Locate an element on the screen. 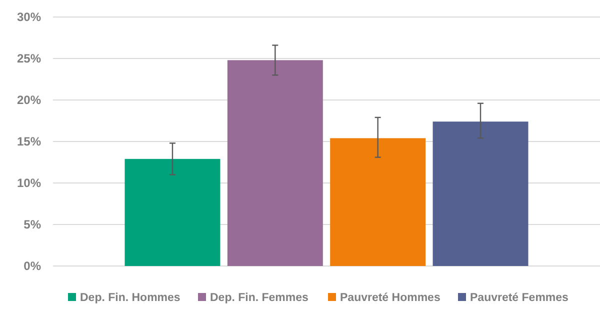 The width and height of the screenshot is (600, 322). legend-label: Pauvreté Hommes is located at coordinates (390, 298).